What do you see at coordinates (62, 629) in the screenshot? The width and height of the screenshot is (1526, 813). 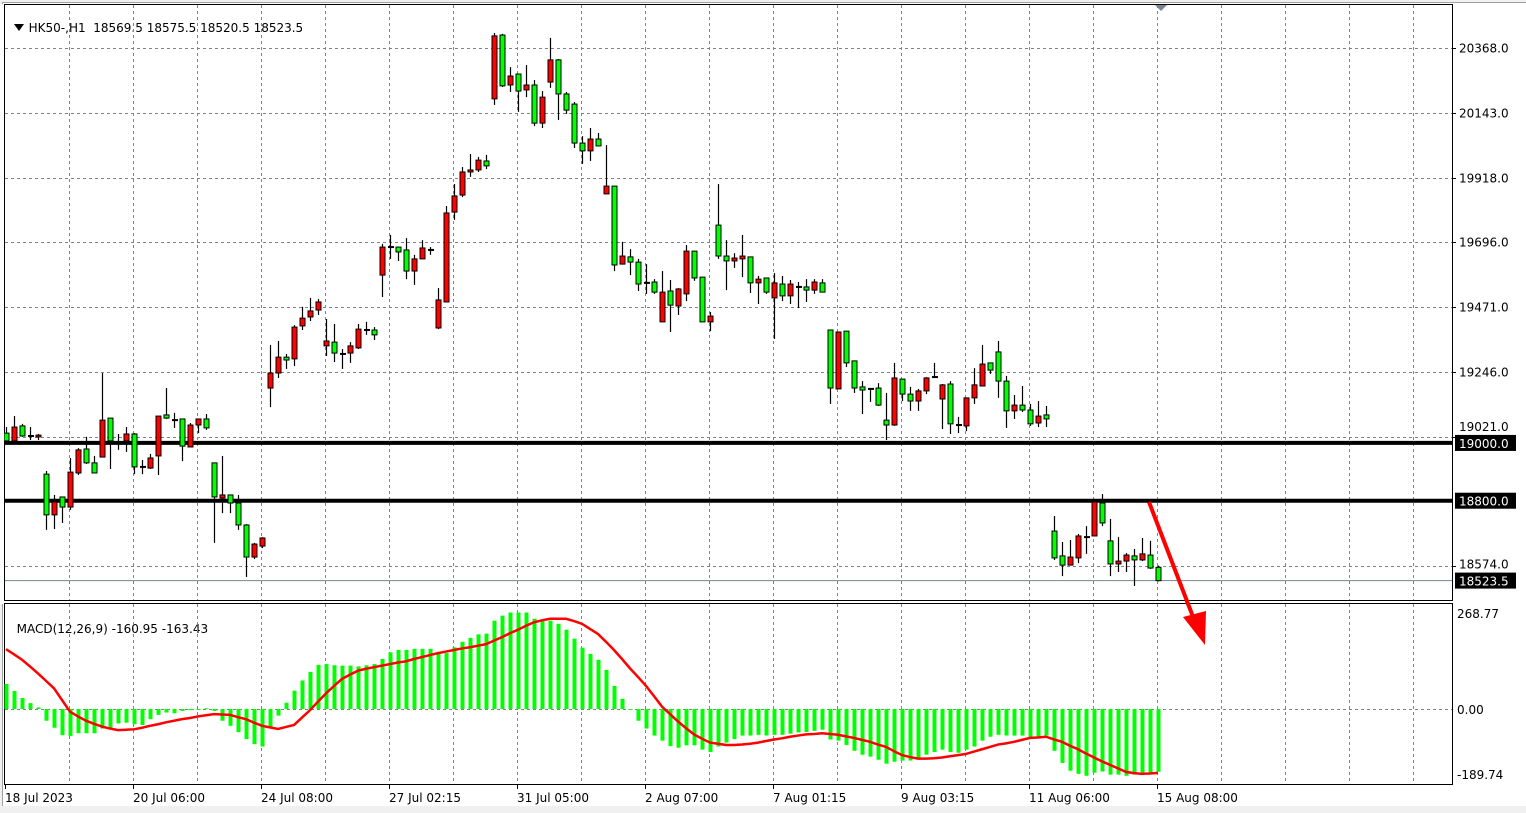 I see `macd-label: MACD(12,26,9)` at bounding box center [62, 629].